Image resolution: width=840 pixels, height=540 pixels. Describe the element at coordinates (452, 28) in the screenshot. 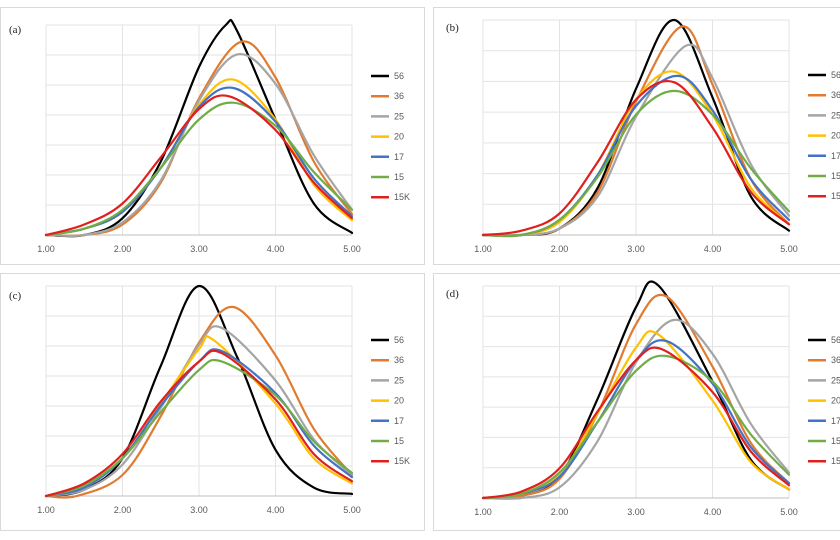

I see `panel-label-b: (b)` at that location.